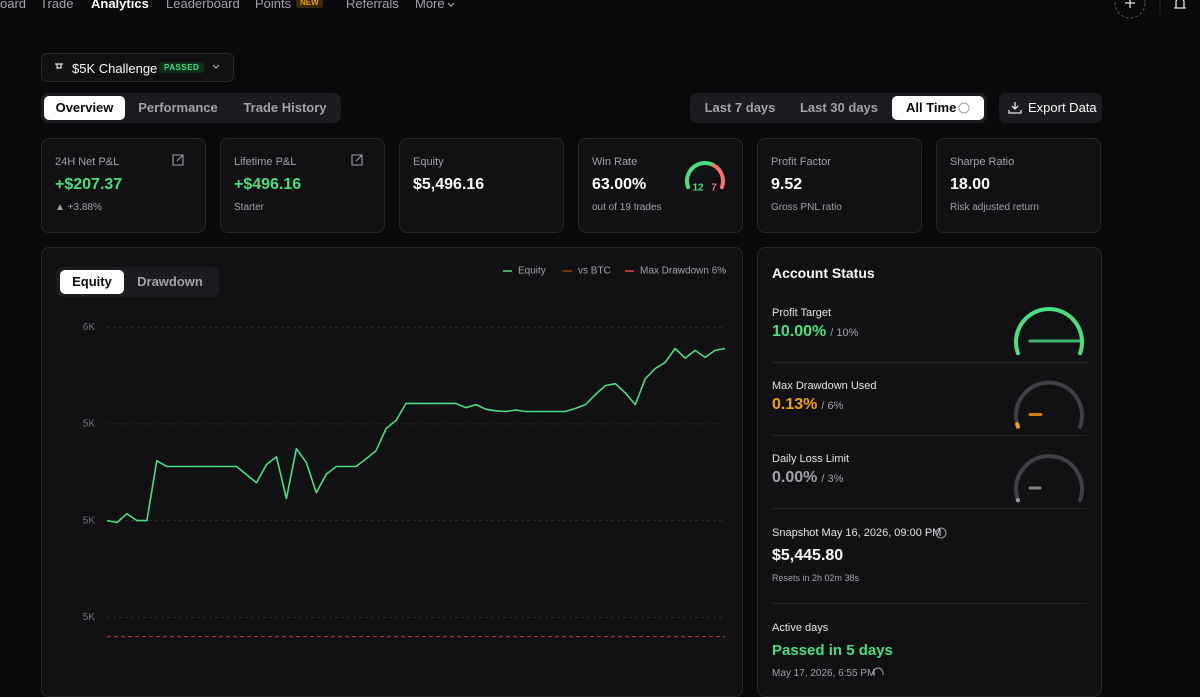 This screenshot has height=697, width=1200. I want to click on row-value-group: 10.00% / 10%, so click(815, 332).